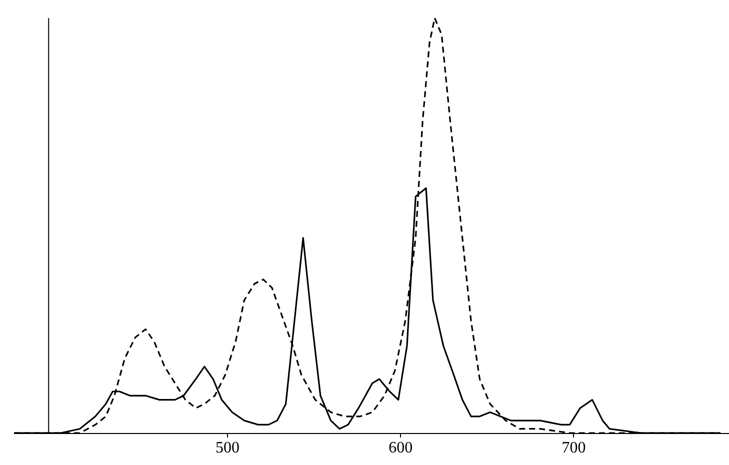 This screenshot has height=465, width=729. I want to click on x-tick-label: 500, so click(227, 448).